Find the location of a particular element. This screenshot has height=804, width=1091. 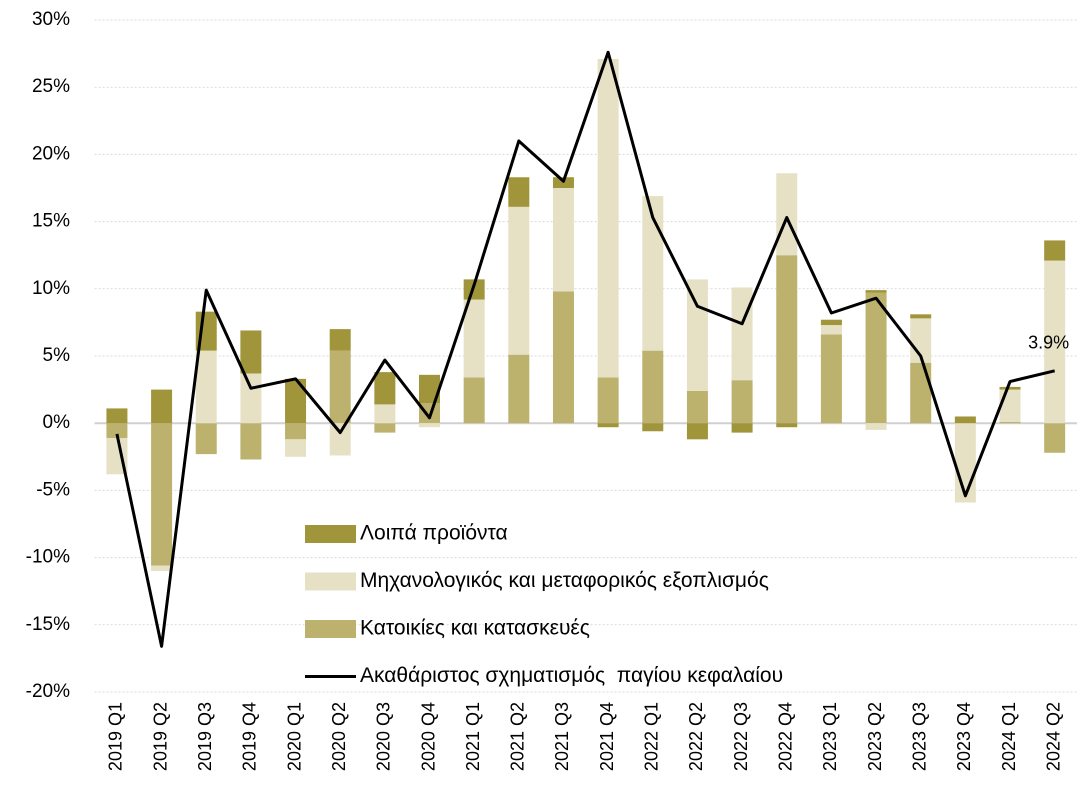

legend-label: Λοιπά προϊόντα is located at coordinates (434, 533).